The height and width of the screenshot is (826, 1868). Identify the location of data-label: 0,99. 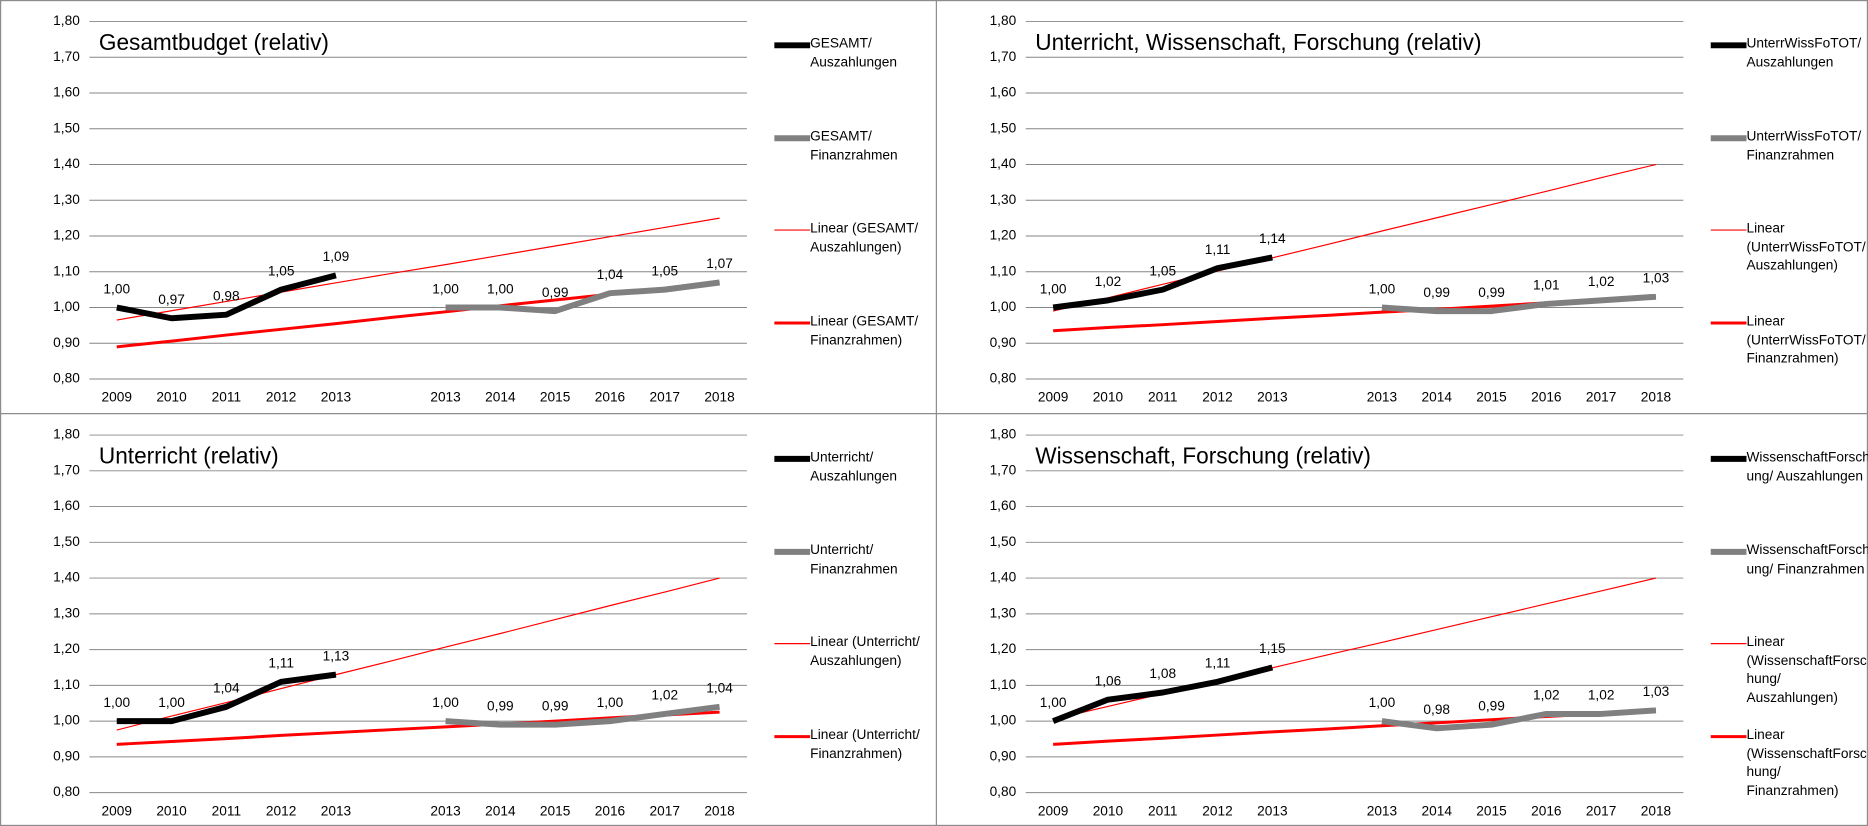
(555, 705).